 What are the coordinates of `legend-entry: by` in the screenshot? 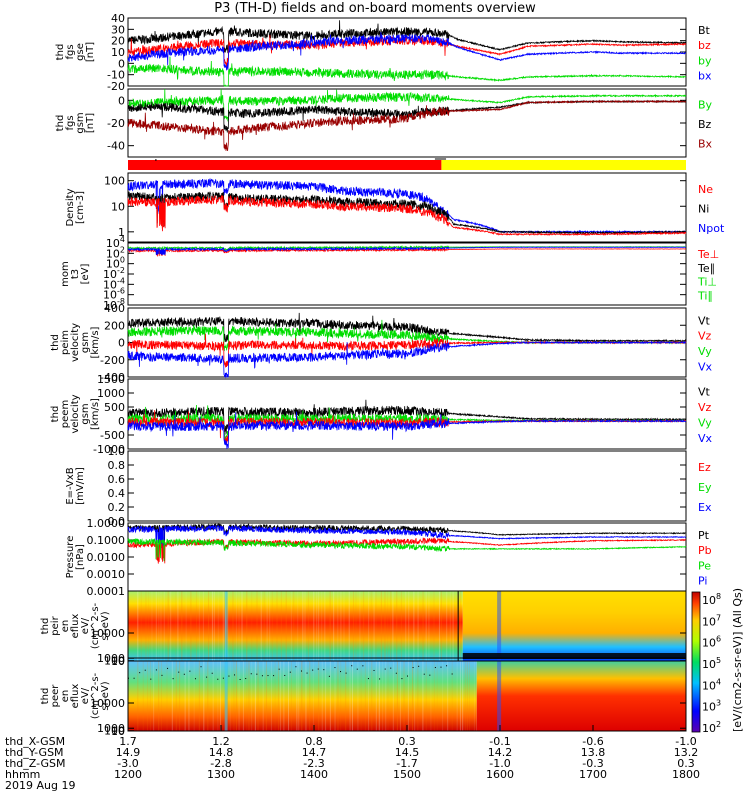 It's located at (705, 60).